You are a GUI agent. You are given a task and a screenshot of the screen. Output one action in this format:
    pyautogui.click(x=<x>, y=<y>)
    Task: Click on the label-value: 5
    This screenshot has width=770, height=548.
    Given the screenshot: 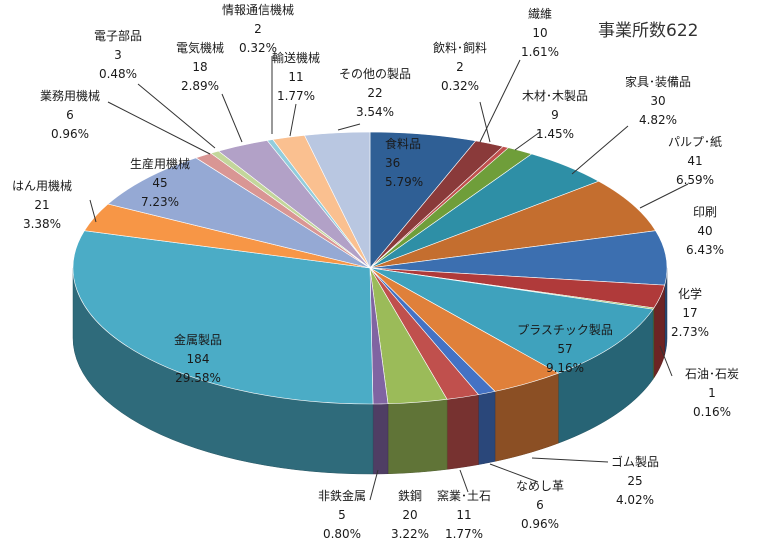 What is the action you would take?
    pyautogui.click(x=342, y=515)
    